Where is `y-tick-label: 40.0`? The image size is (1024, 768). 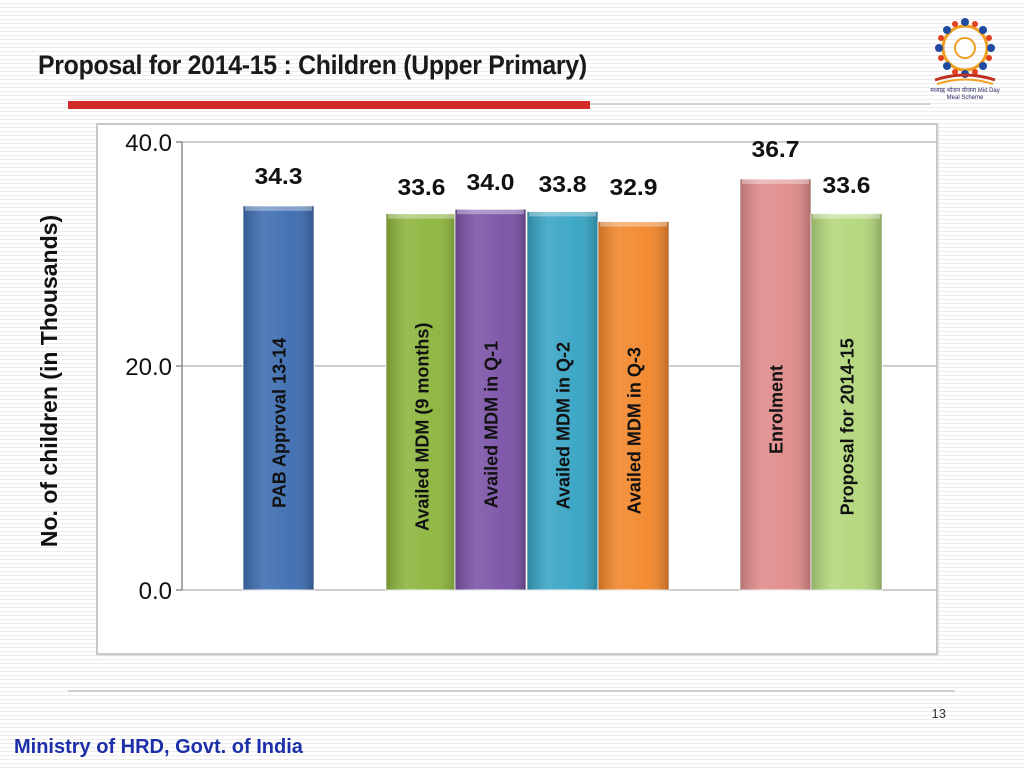 y-tick-label: 40.0 is located at coordinates (148, 143).